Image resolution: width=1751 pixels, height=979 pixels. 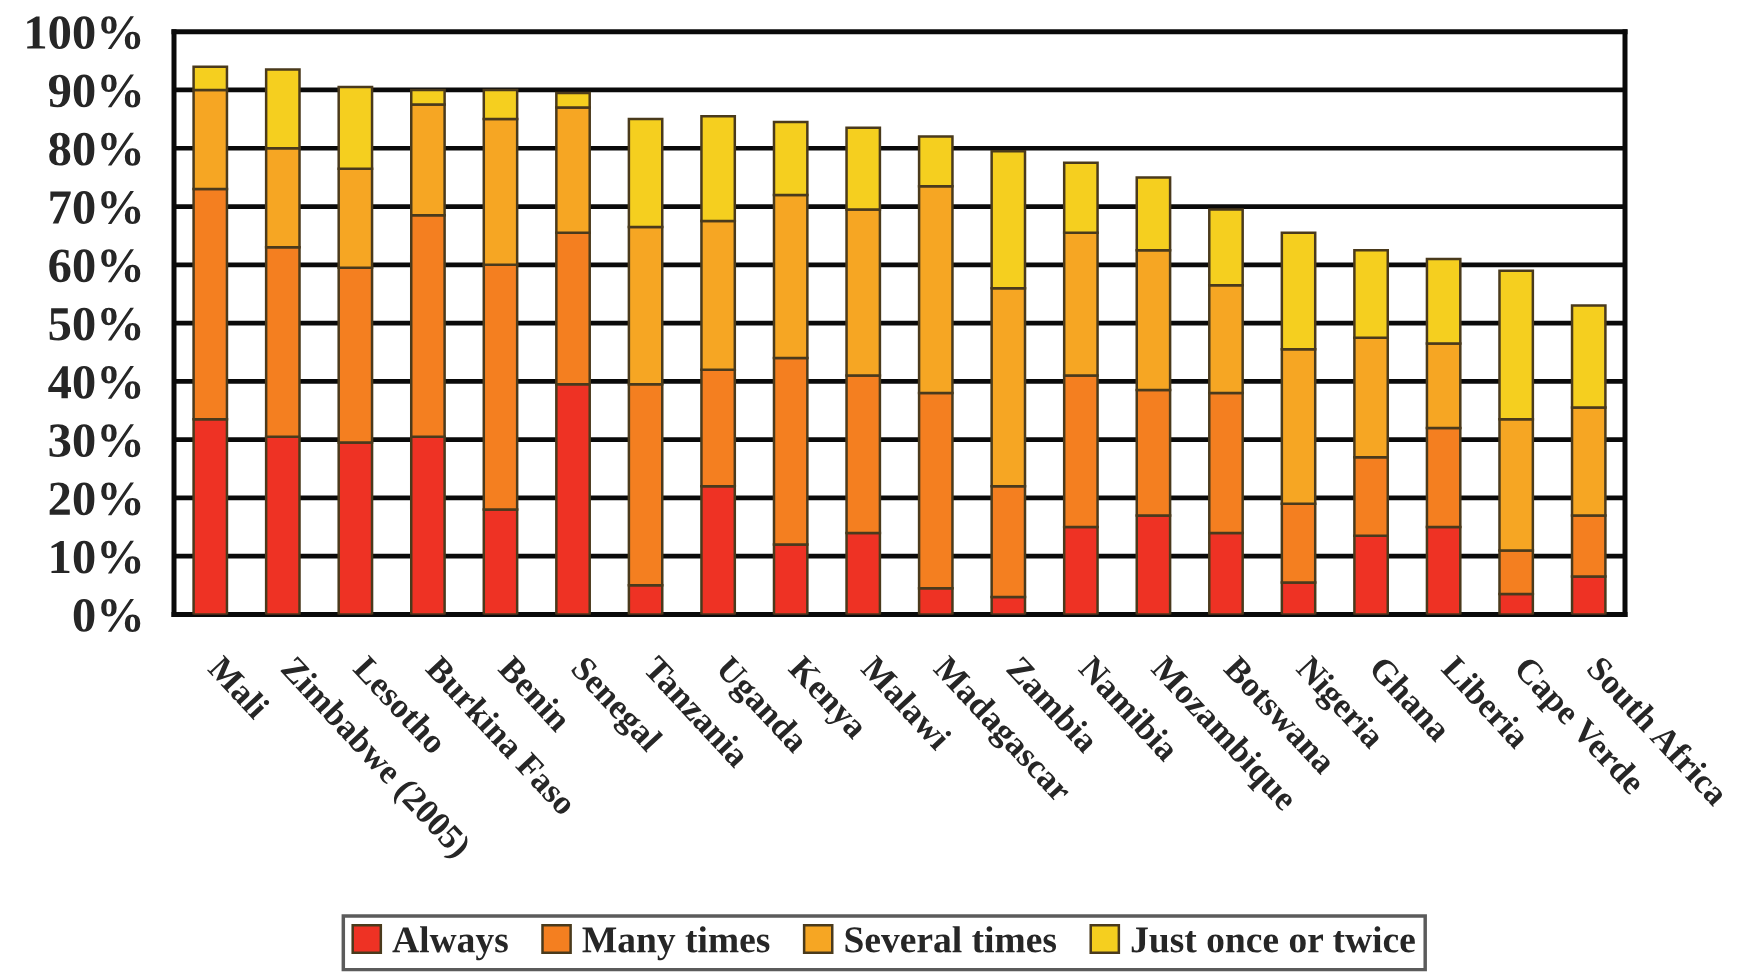 I want to click on y-tick-label: 0%, so click(x=107, y=615).